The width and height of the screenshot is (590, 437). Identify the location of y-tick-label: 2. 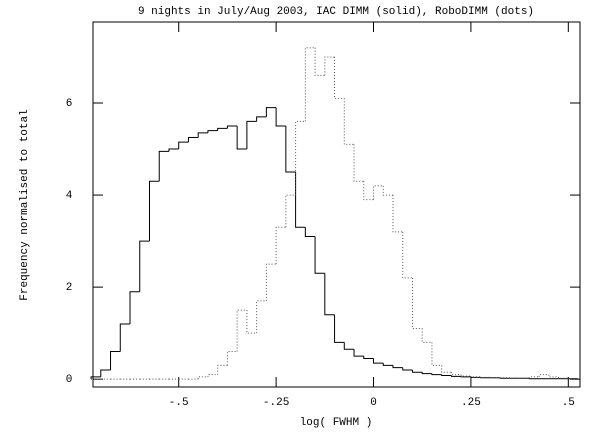
(69, 288).